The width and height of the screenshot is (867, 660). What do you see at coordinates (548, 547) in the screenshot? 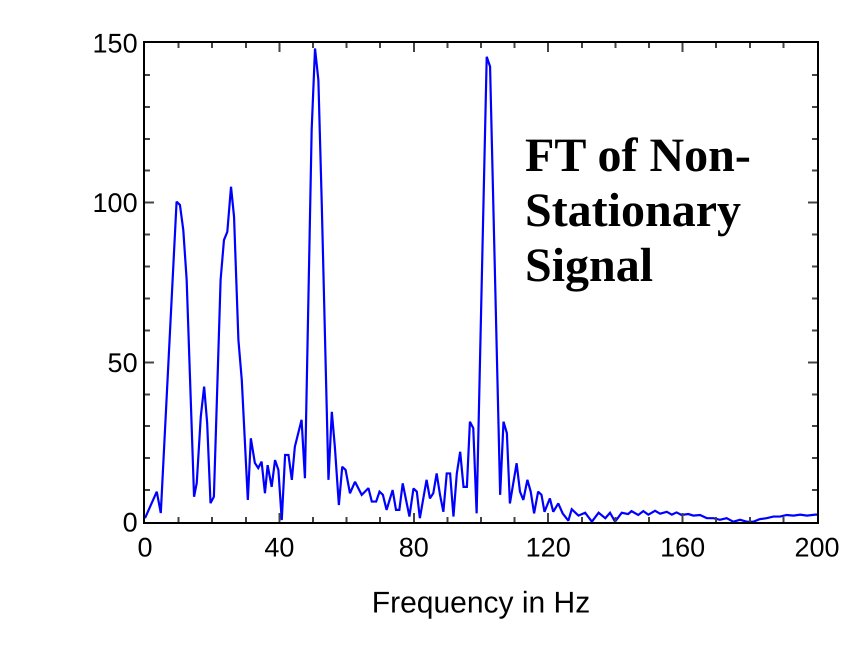
I see `x-tick-label: 120` at bounding box center [548, 547].